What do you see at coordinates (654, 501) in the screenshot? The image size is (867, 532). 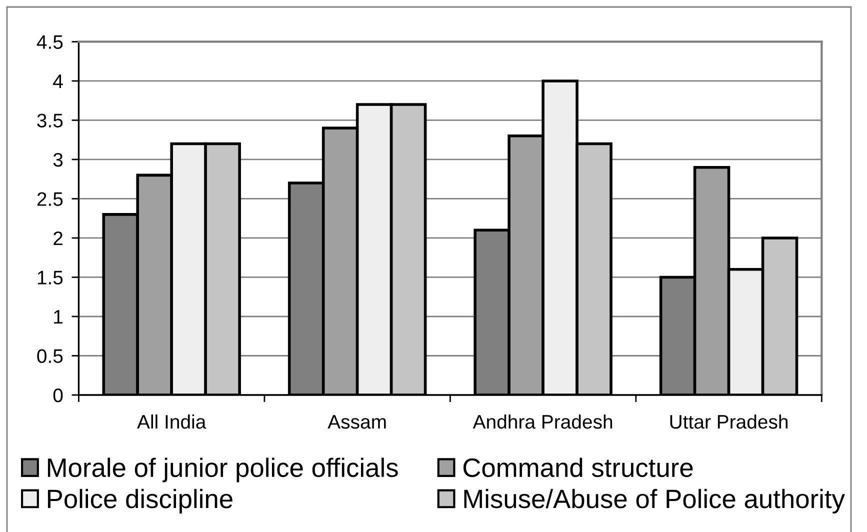 I see `legend-label: Misuse/Abuse of Police authority` at bounding box center [654, 501].